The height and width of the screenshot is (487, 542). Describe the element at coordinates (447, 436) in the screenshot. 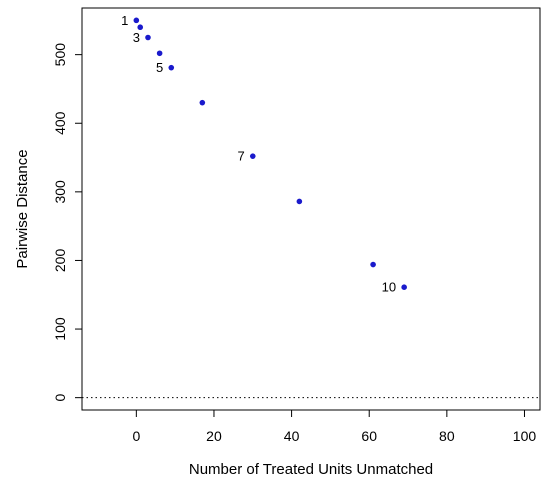

I see `x-tick-label: 80` at that location.